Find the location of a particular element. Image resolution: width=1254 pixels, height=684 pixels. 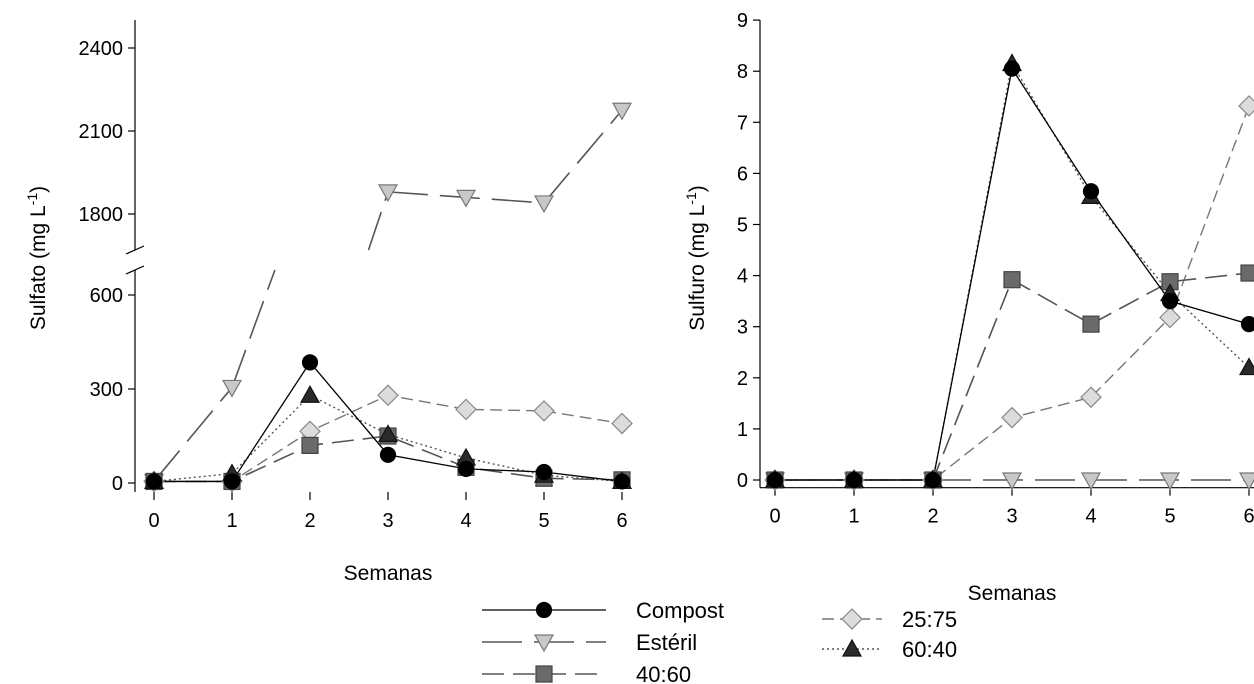

left-x-tick-label: 1 is located at coordinates (231, 521).